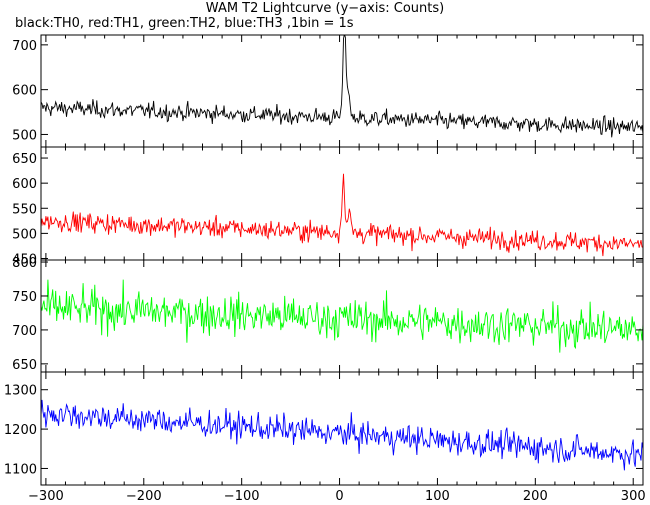 The height and width of the screenshot is (505, 650). I want to click on x-tick-label: −200, so click(144, 496).